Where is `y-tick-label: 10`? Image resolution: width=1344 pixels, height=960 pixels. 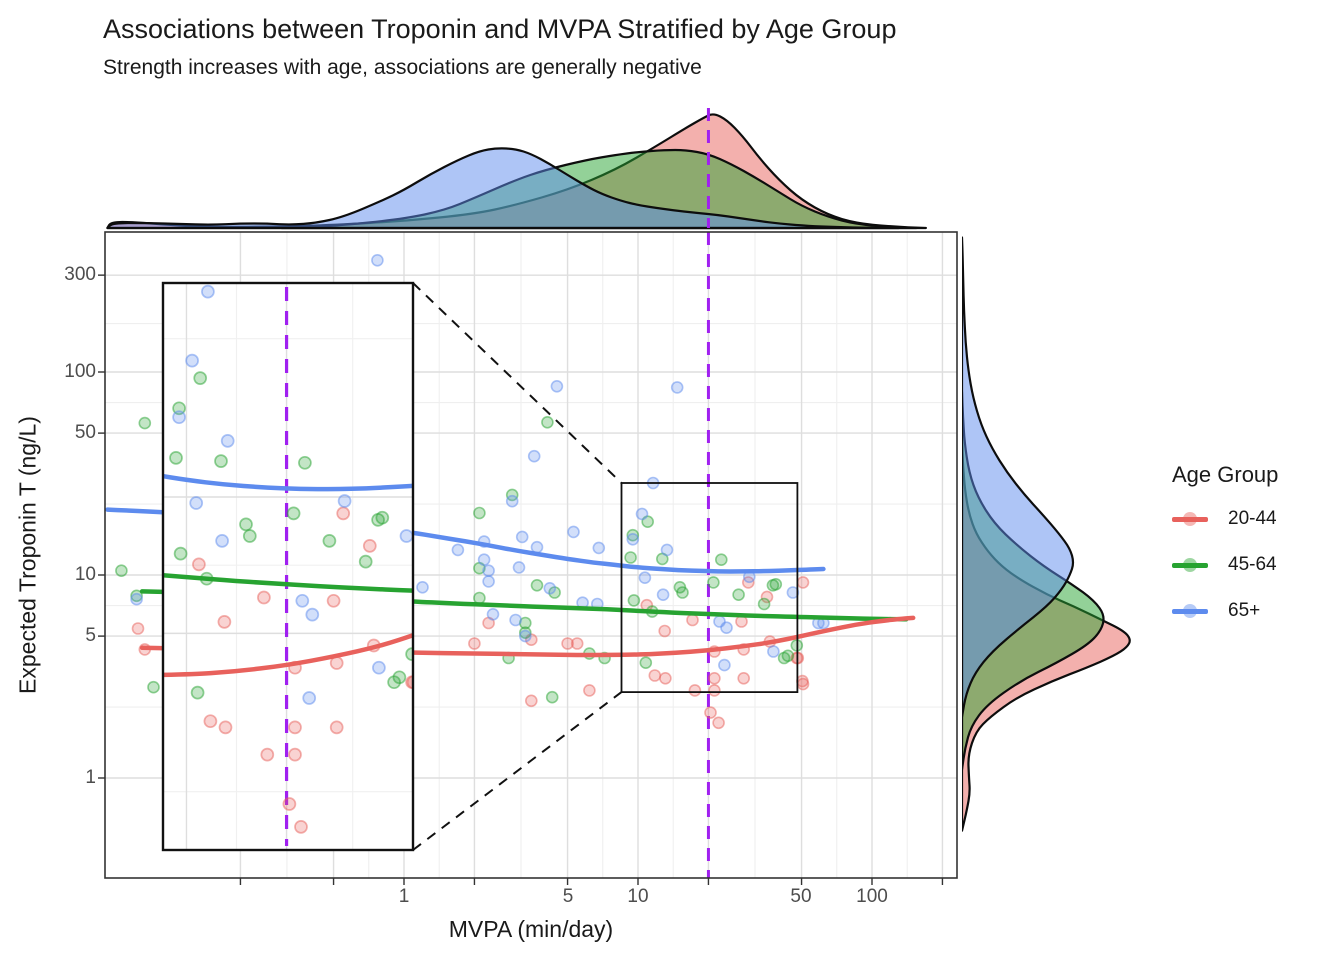
y-tick-label: 10 is located at coordinates (85, 574).